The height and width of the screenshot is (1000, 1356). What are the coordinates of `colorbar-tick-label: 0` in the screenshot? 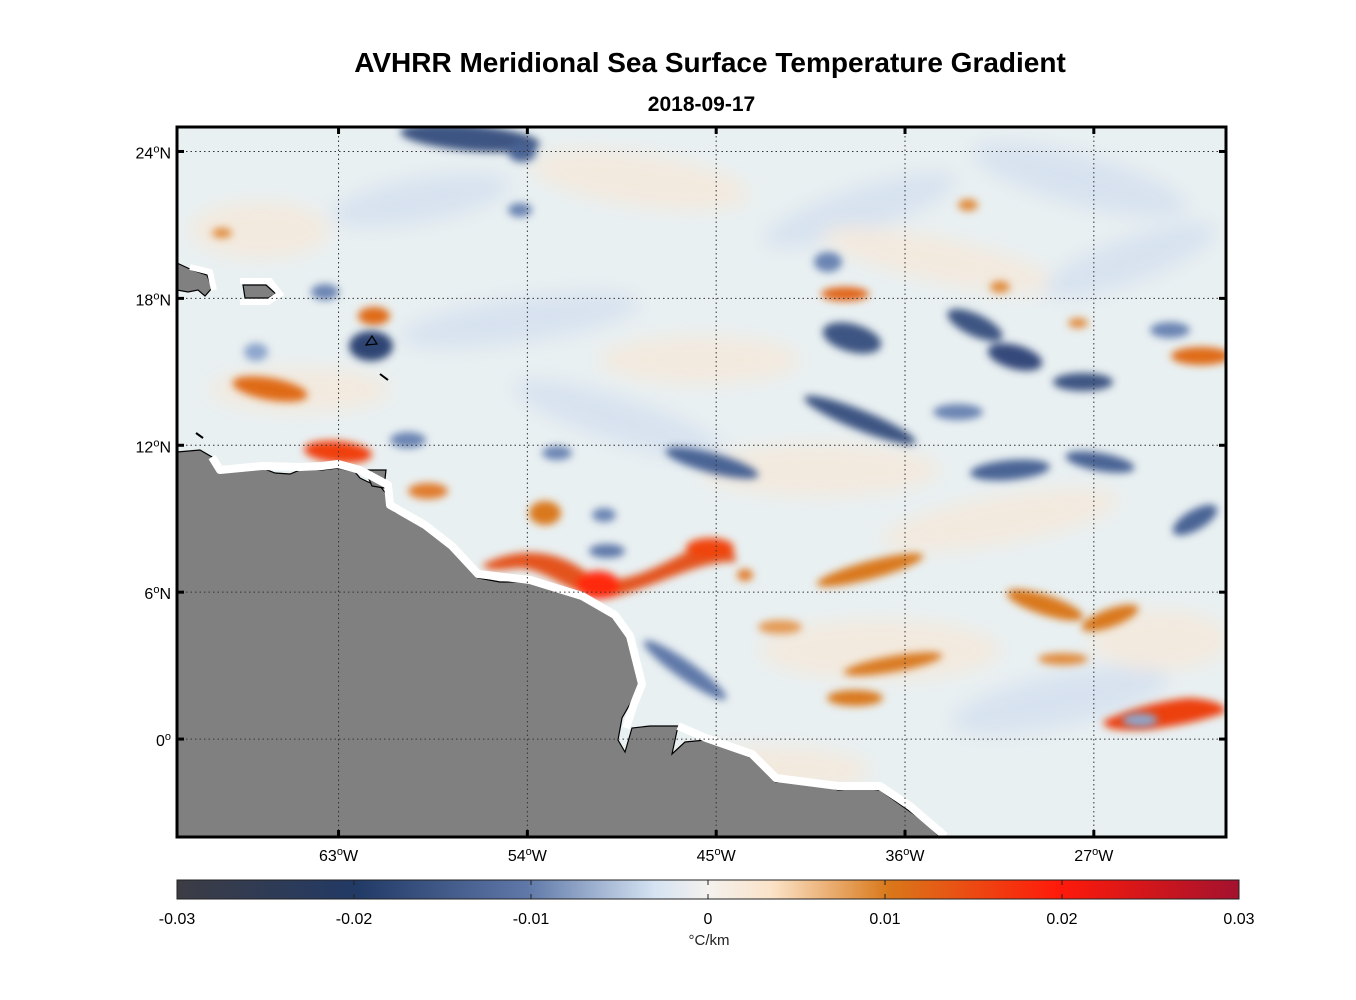 It's located at (708, 919).